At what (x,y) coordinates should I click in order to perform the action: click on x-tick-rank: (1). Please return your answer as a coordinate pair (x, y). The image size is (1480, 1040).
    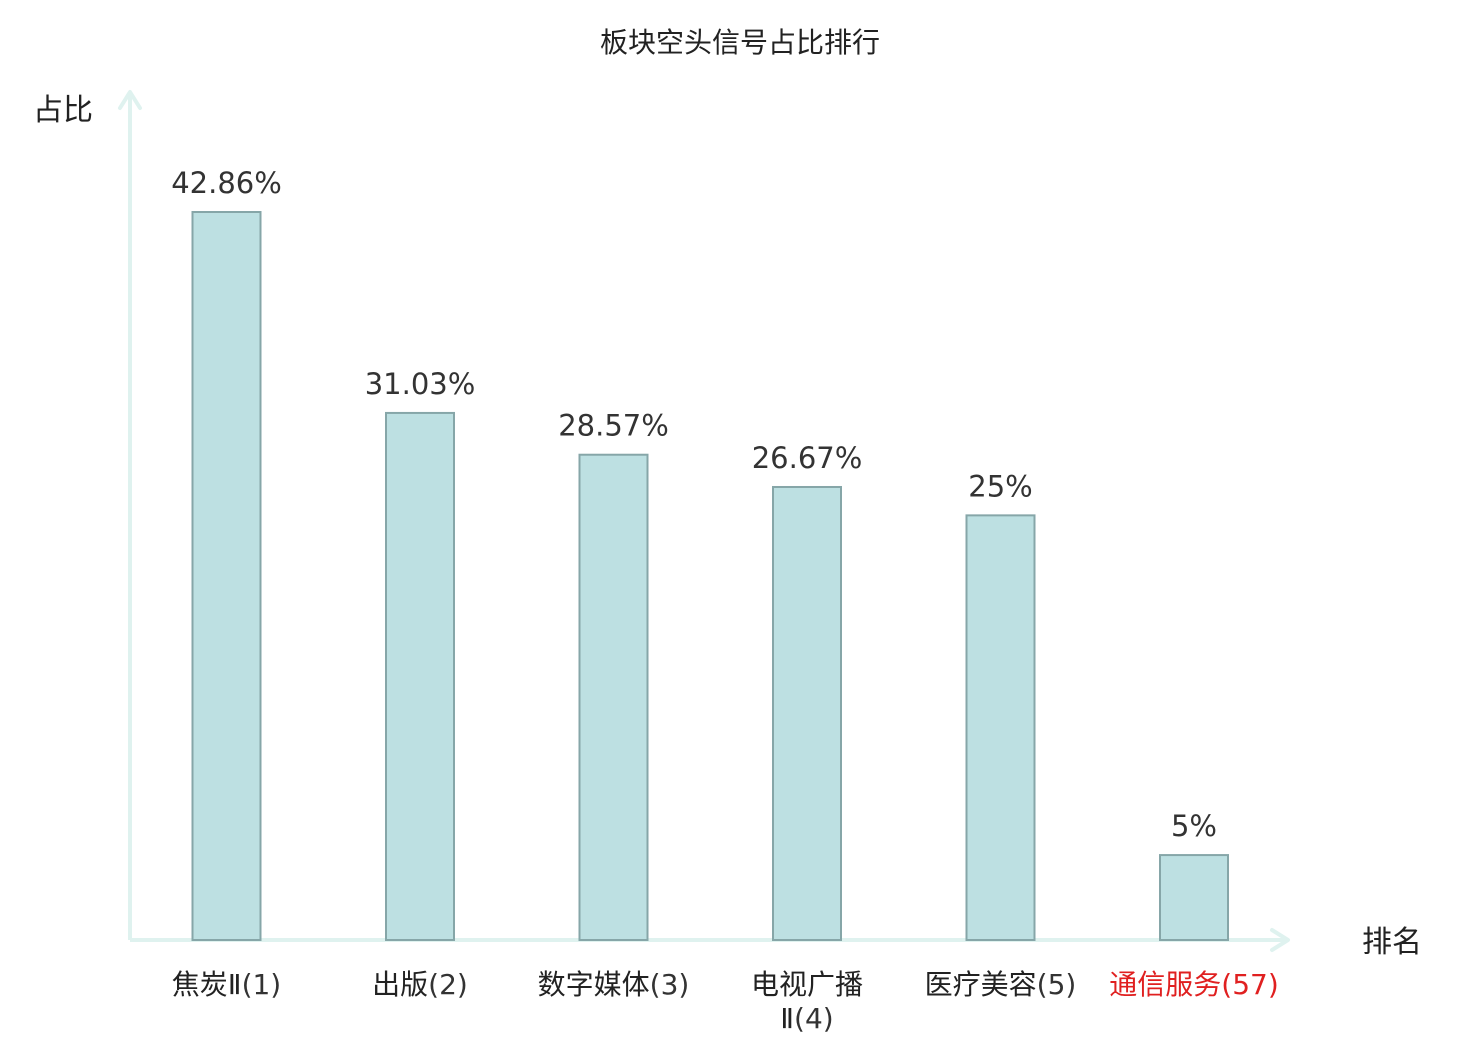
    Looking at the image, I should click on (262, 984).